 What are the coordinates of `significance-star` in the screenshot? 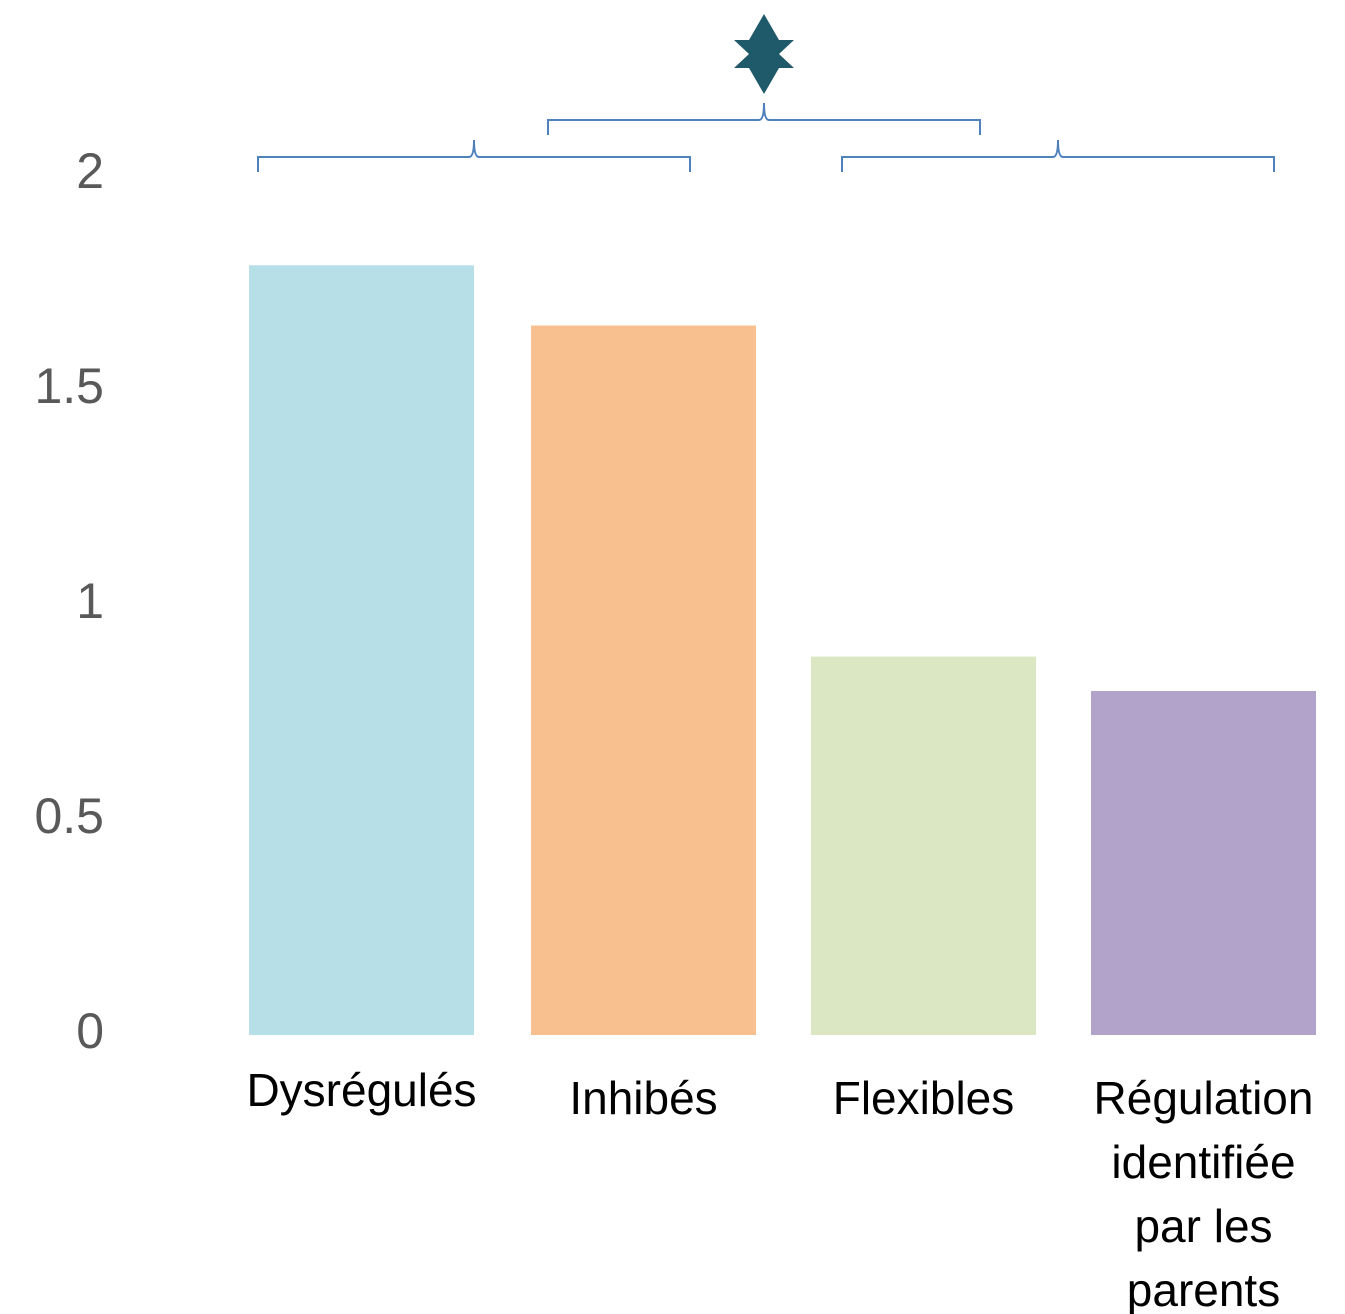 It's located at (764, 54).